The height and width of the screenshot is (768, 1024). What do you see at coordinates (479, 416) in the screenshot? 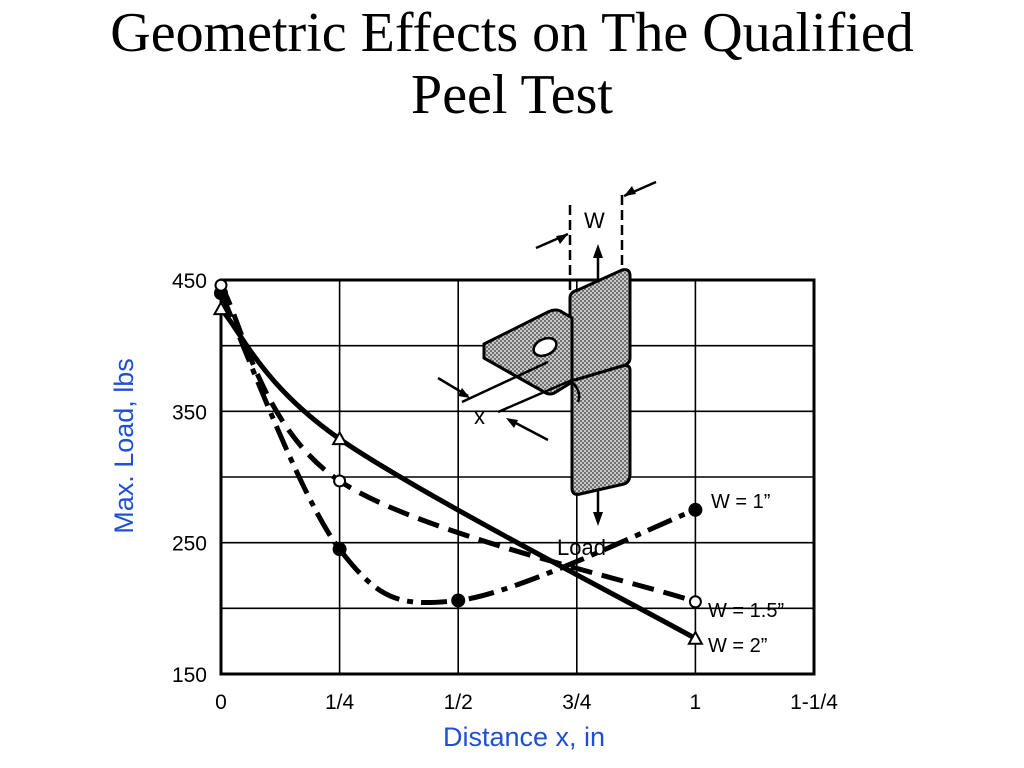
I see `x-label: x` at bounding box center [479, 416].